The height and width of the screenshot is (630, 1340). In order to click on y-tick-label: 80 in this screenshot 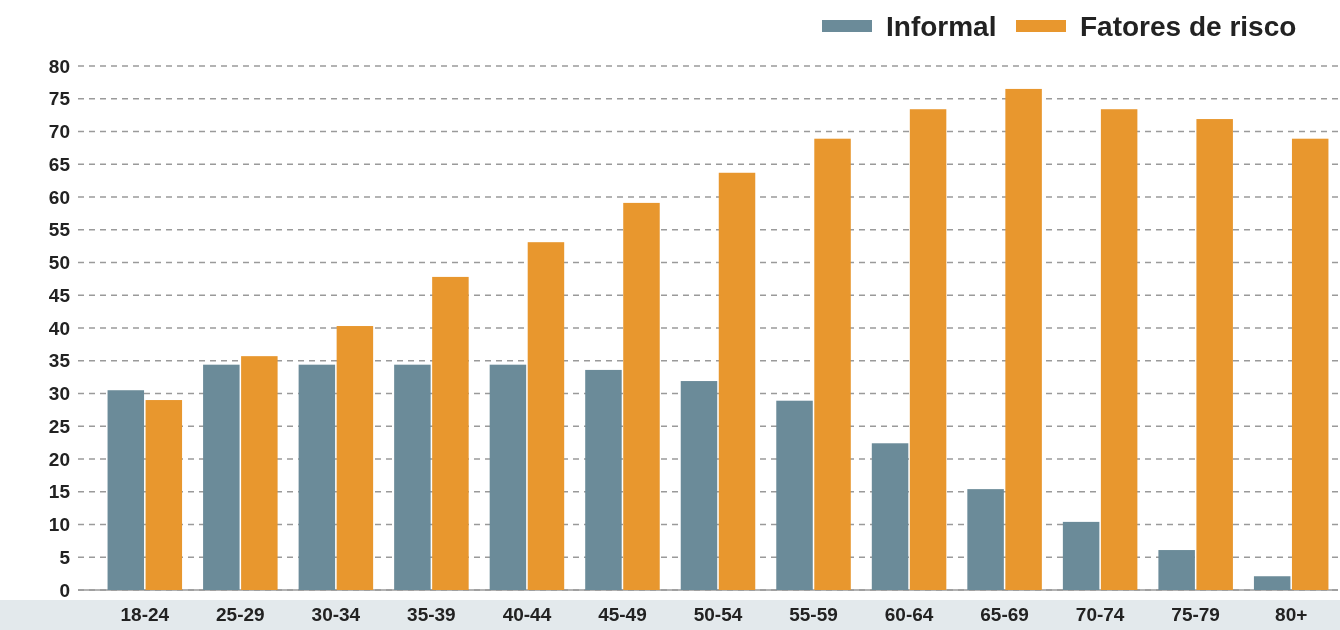, I will do `click(59, 66)`.